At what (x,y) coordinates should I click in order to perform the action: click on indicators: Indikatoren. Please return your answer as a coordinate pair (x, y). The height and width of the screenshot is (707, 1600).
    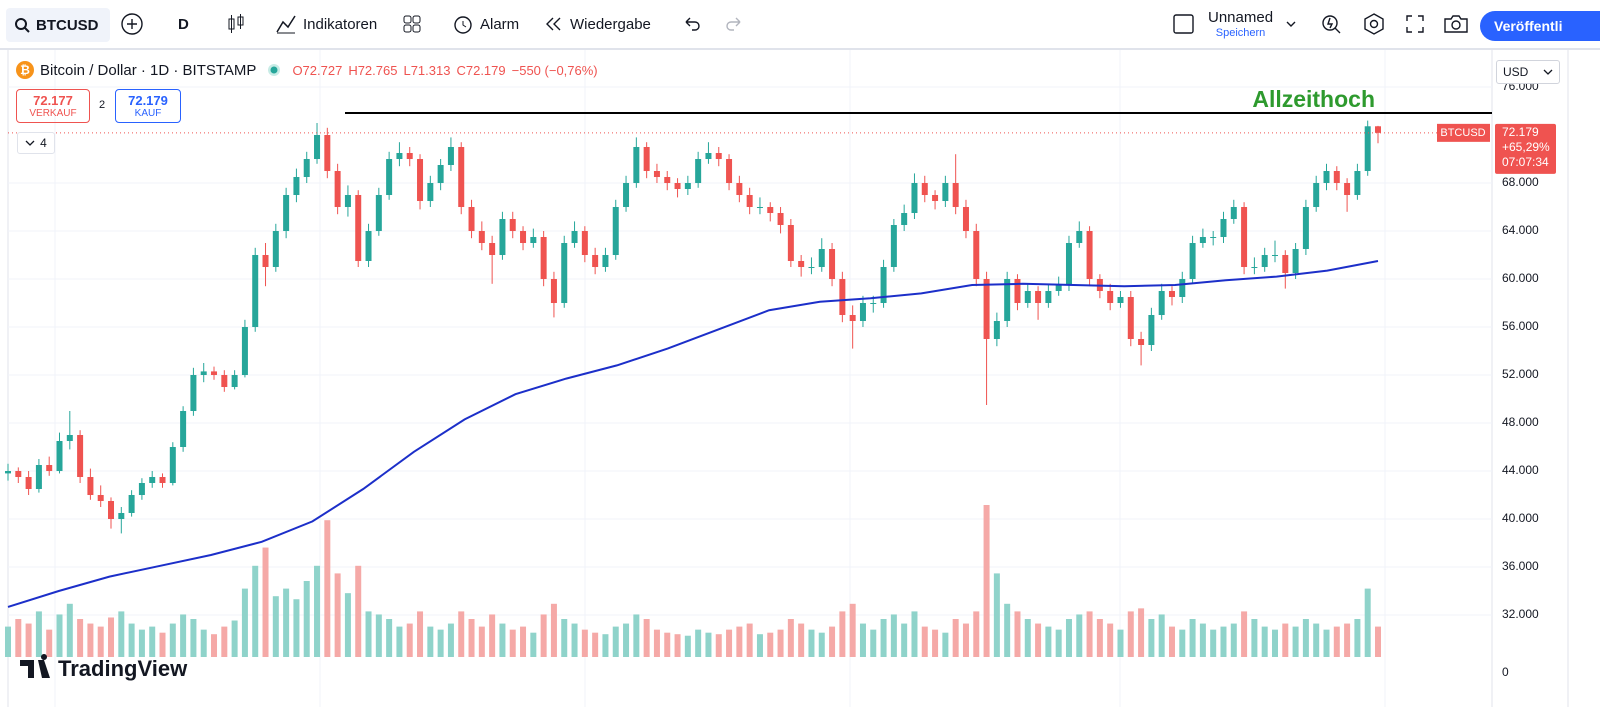
    Looking at the image, I should click on (340, 24).